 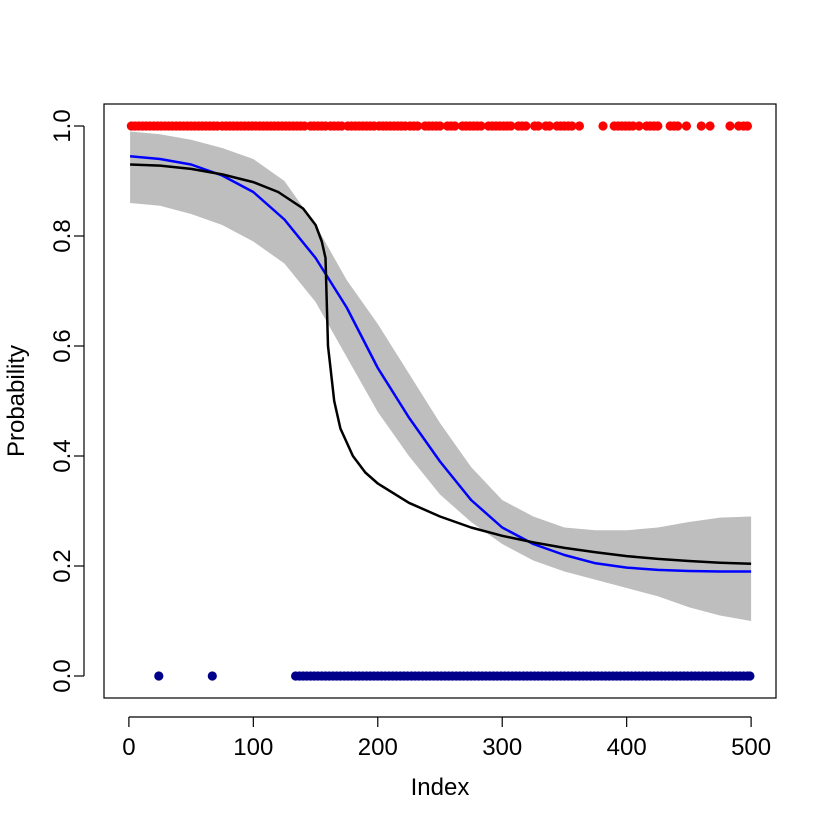 What do you see at coordinates (378, 747) in the screenshot?
I see `x-tick-label: 200` at bounding box center [378, 747].